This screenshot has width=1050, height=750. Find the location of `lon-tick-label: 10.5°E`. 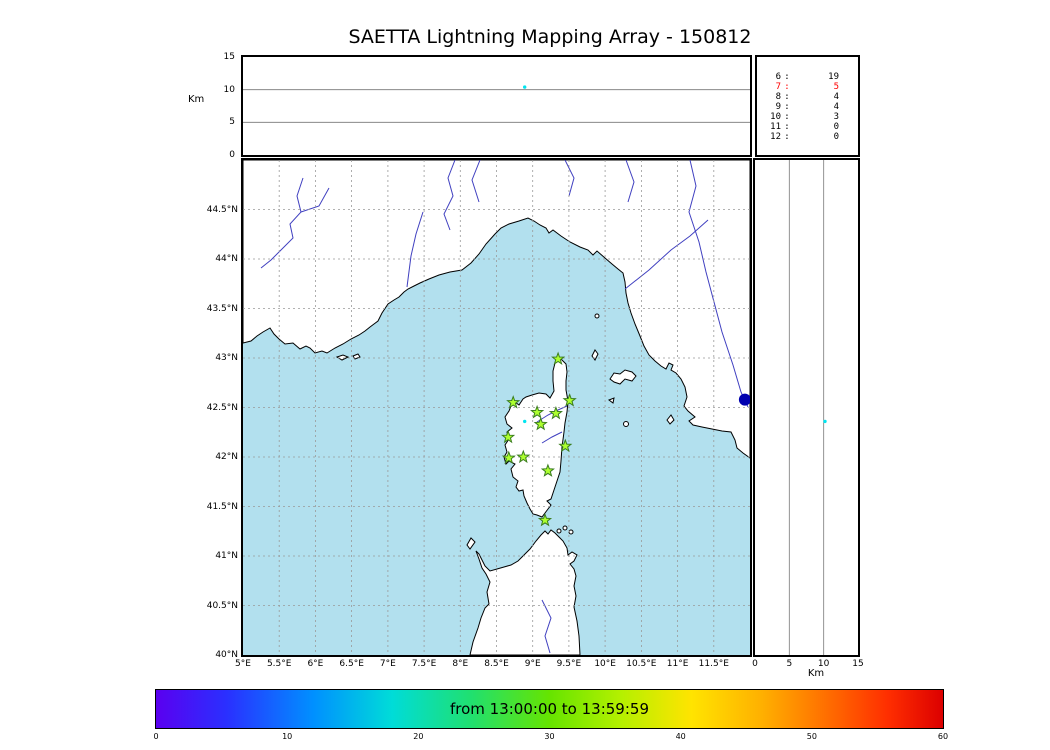

lon-tick-label: 10.5°E is located at coordinates (641, 664).